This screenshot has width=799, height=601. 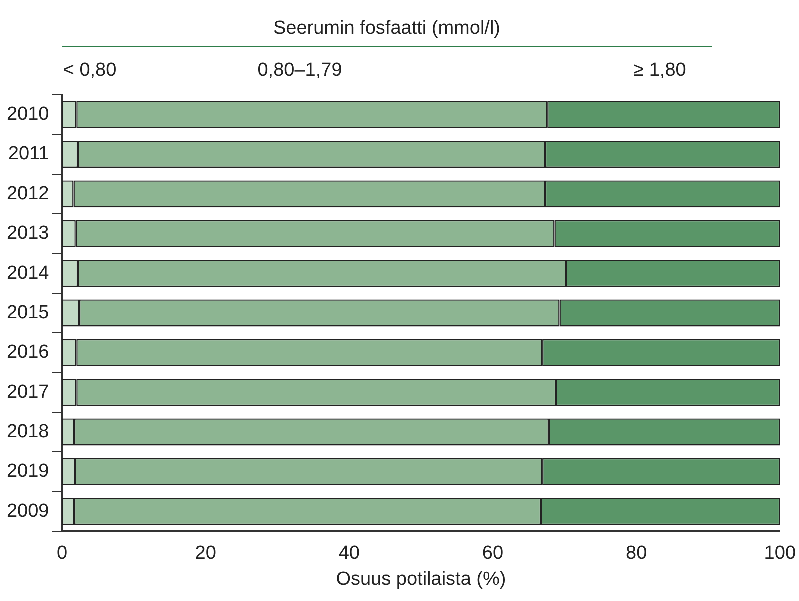 I want to click on y-tick-label: 2018, so click(x=28, y=431).